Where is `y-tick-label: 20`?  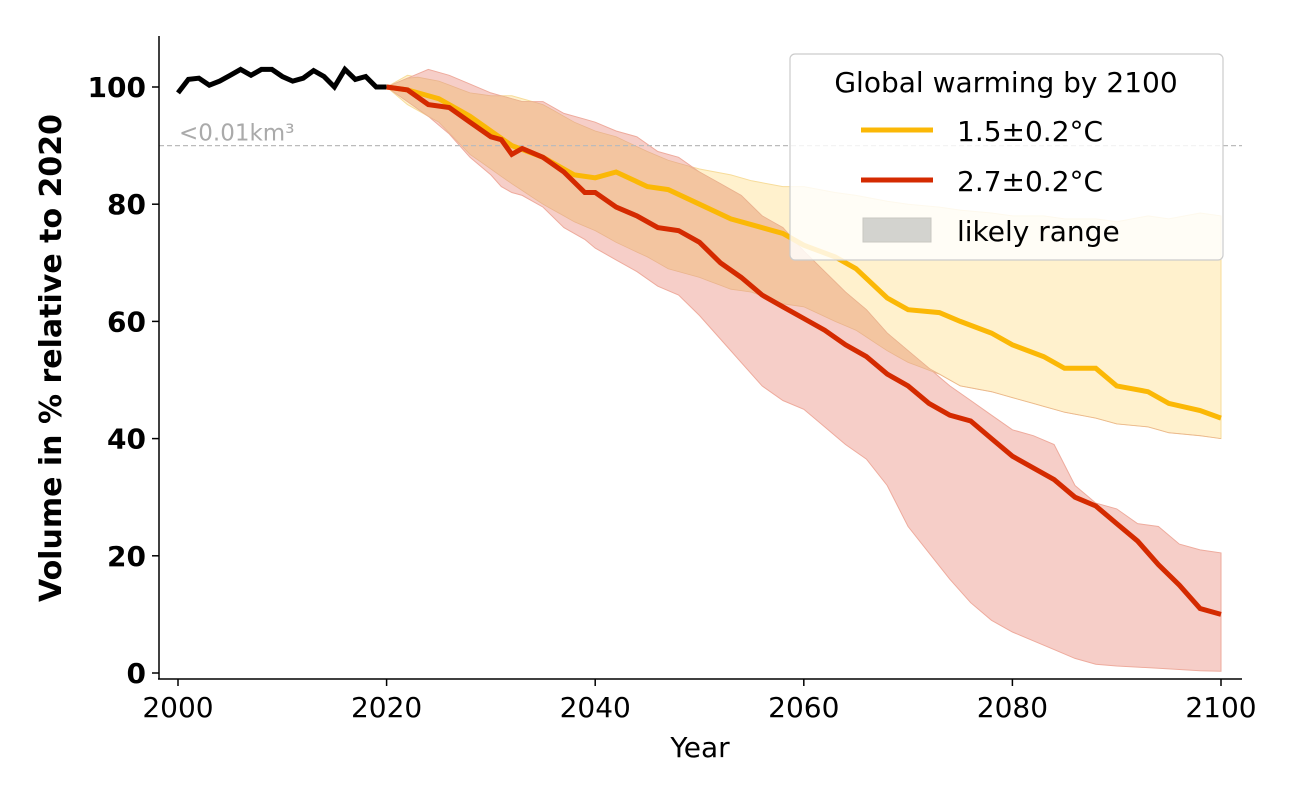 y-tick-label: 20 is located at coordinates (126, 556).